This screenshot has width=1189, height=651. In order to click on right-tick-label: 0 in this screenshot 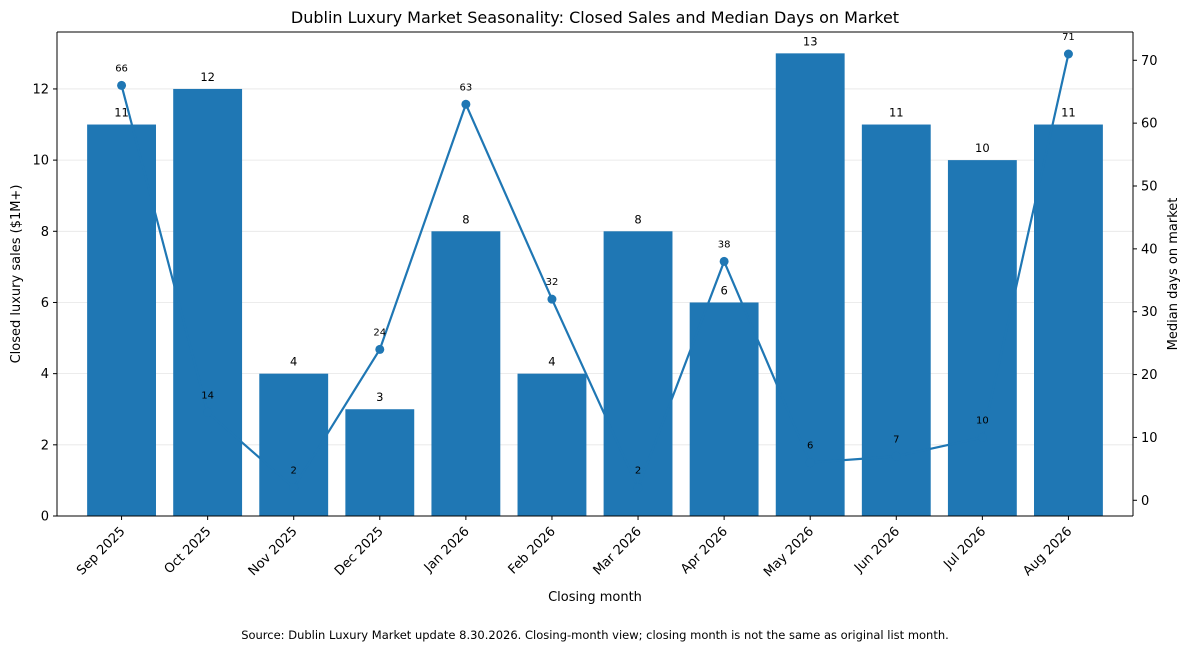, I will do `click(1145, 501)`.